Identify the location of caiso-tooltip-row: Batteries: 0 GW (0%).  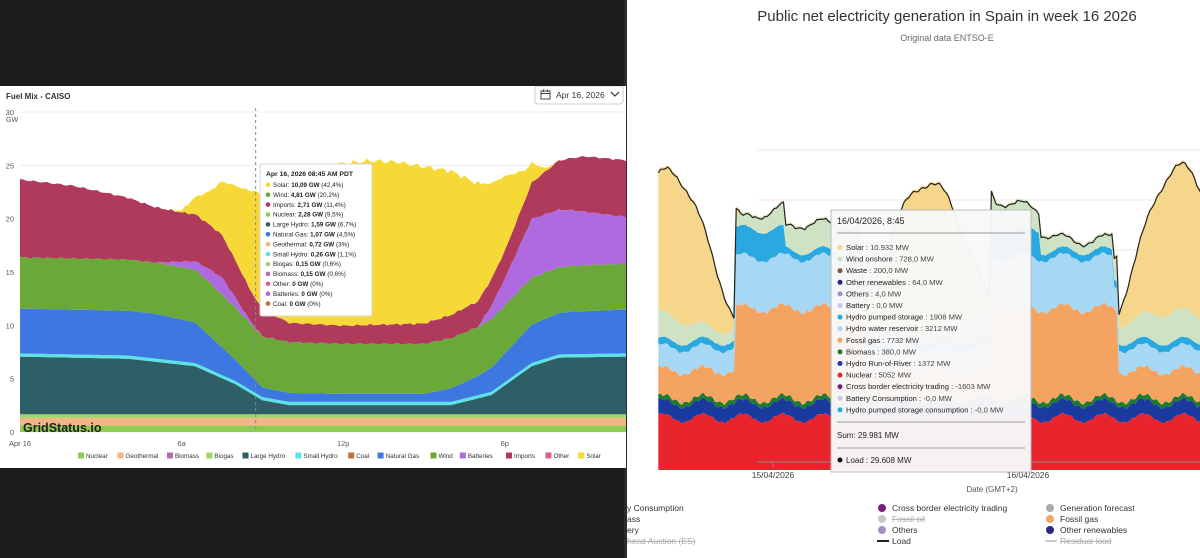
(303, 294).